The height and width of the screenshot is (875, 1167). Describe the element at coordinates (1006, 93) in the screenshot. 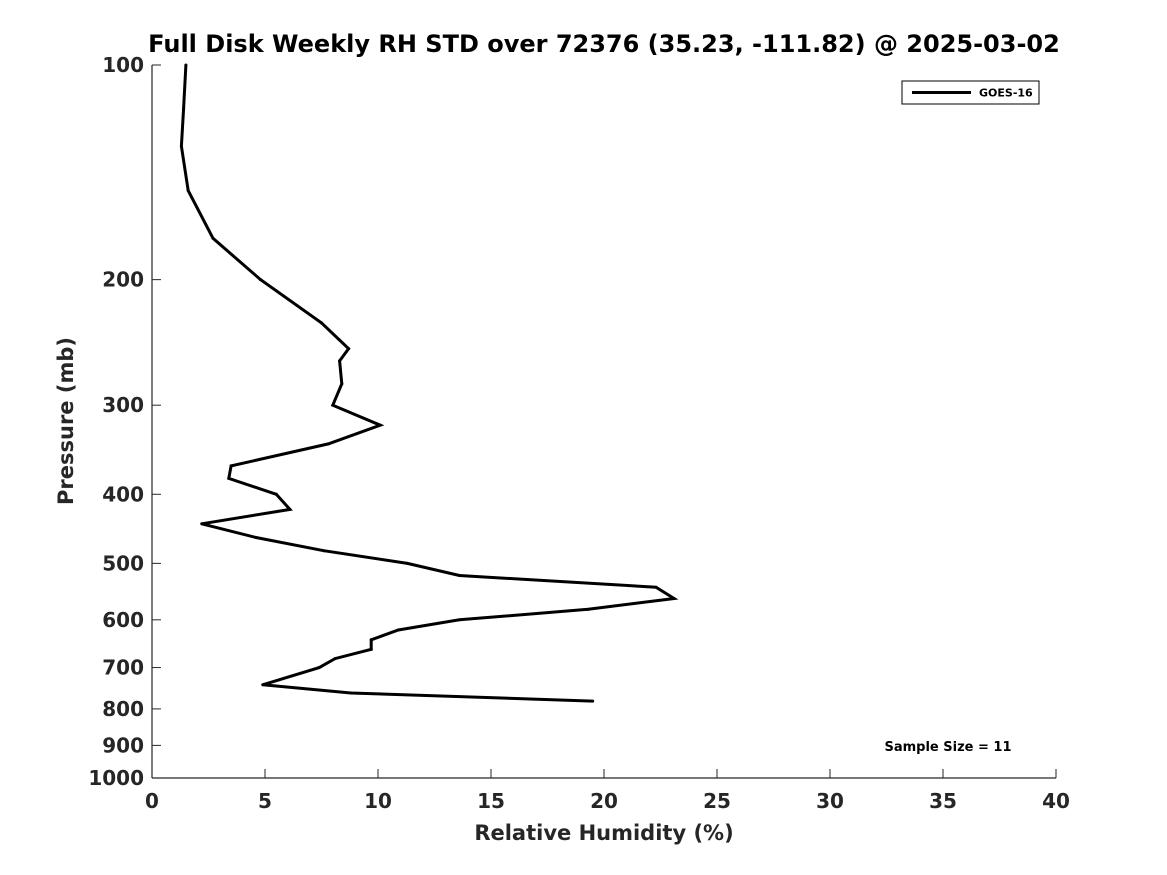

I see `legend-entry-goes-16: GOES-16` at that location.